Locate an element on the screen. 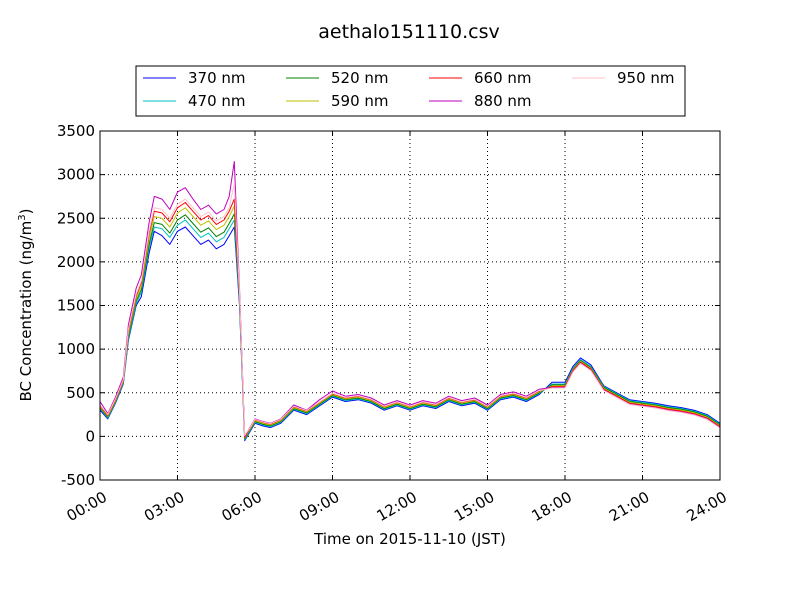 This screenshot has height=604, width=800. legend-box is located at coordinates (410, 91).